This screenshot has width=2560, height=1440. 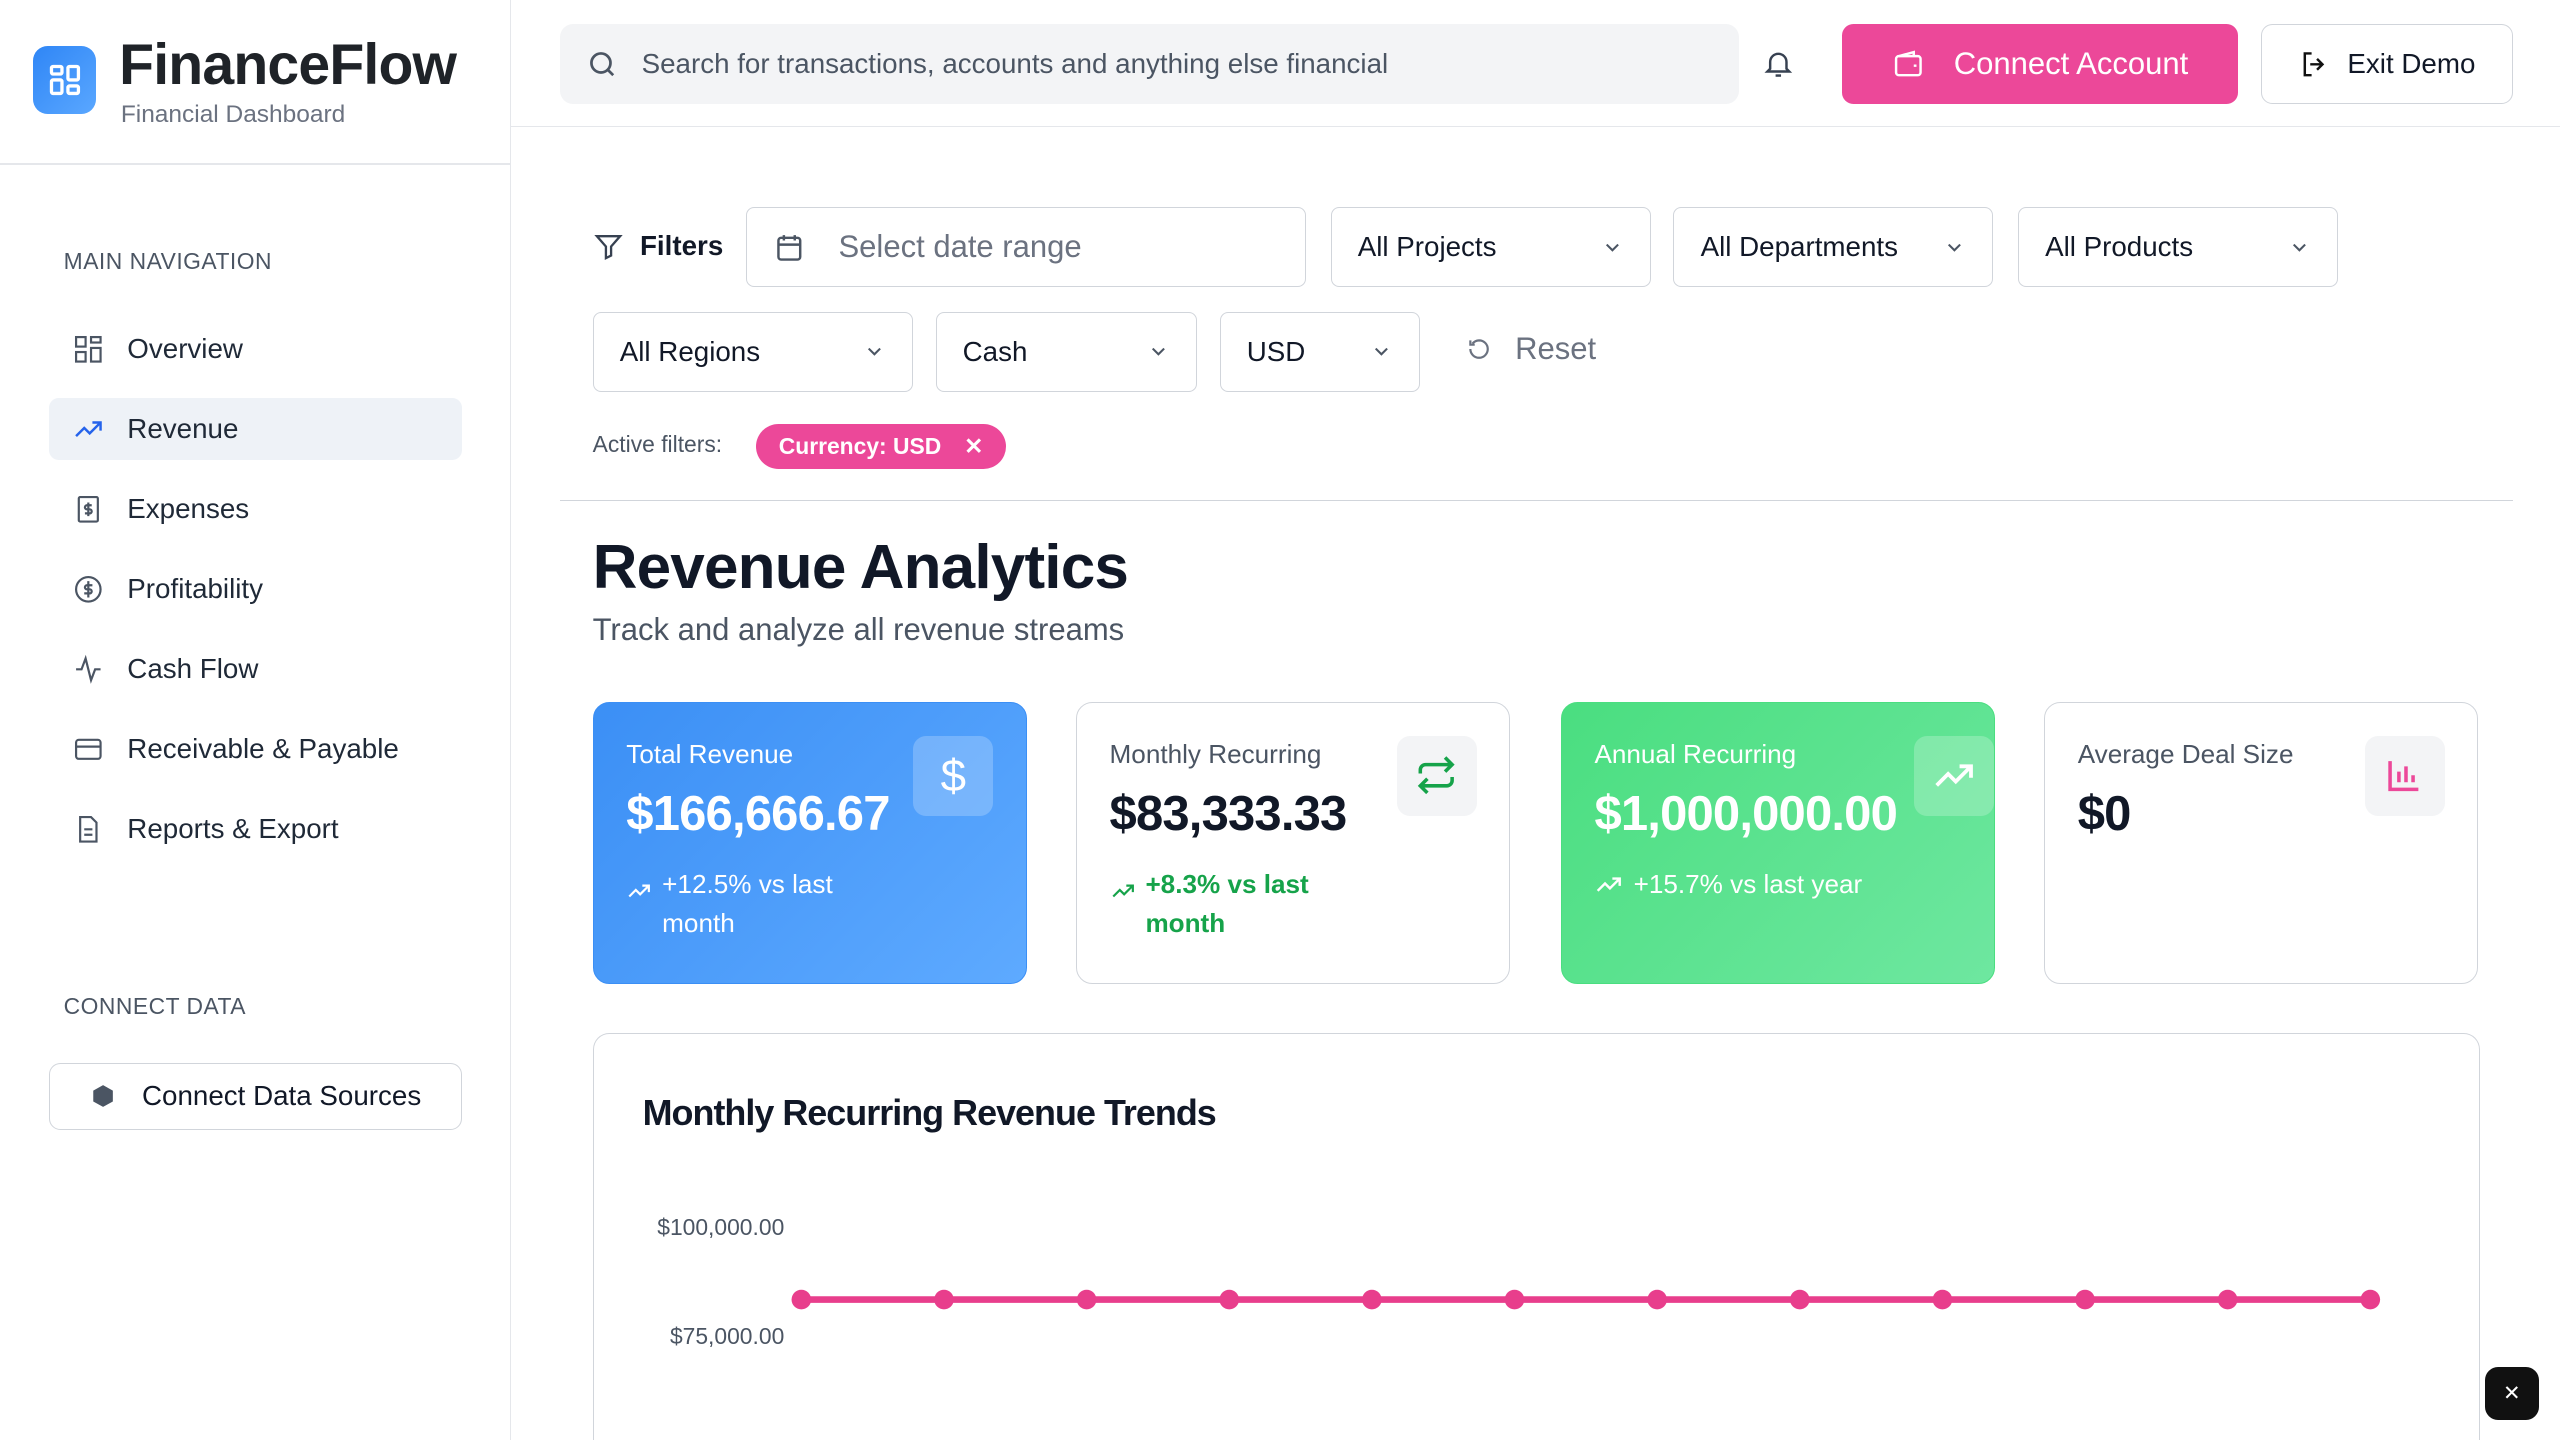 I want to click on filters-label: Filters, so click(x=658, y=246).